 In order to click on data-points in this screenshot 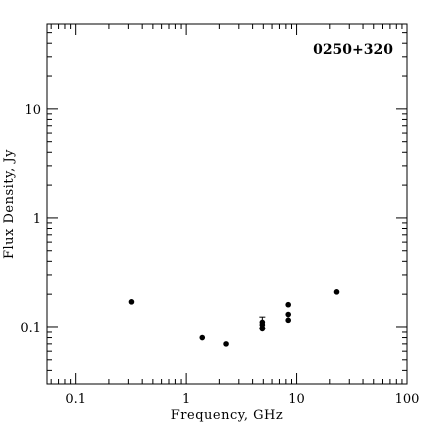, I will do `click(234, 318)`.